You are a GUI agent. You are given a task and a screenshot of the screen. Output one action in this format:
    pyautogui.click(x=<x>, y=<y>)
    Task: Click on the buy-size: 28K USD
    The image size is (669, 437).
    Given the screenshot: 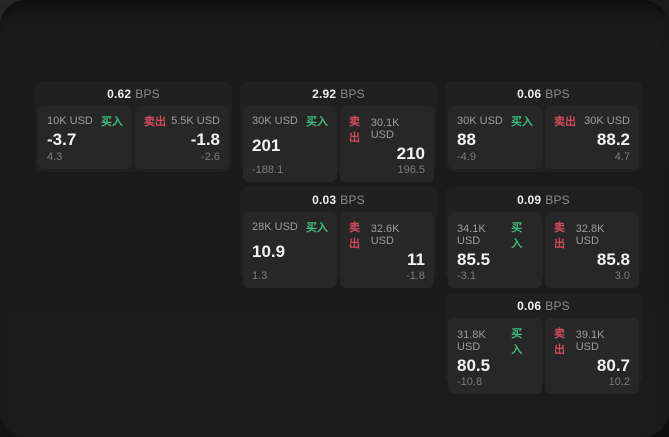 What is the action you would take?
    pyautogui.click(x=275, y=227)
    